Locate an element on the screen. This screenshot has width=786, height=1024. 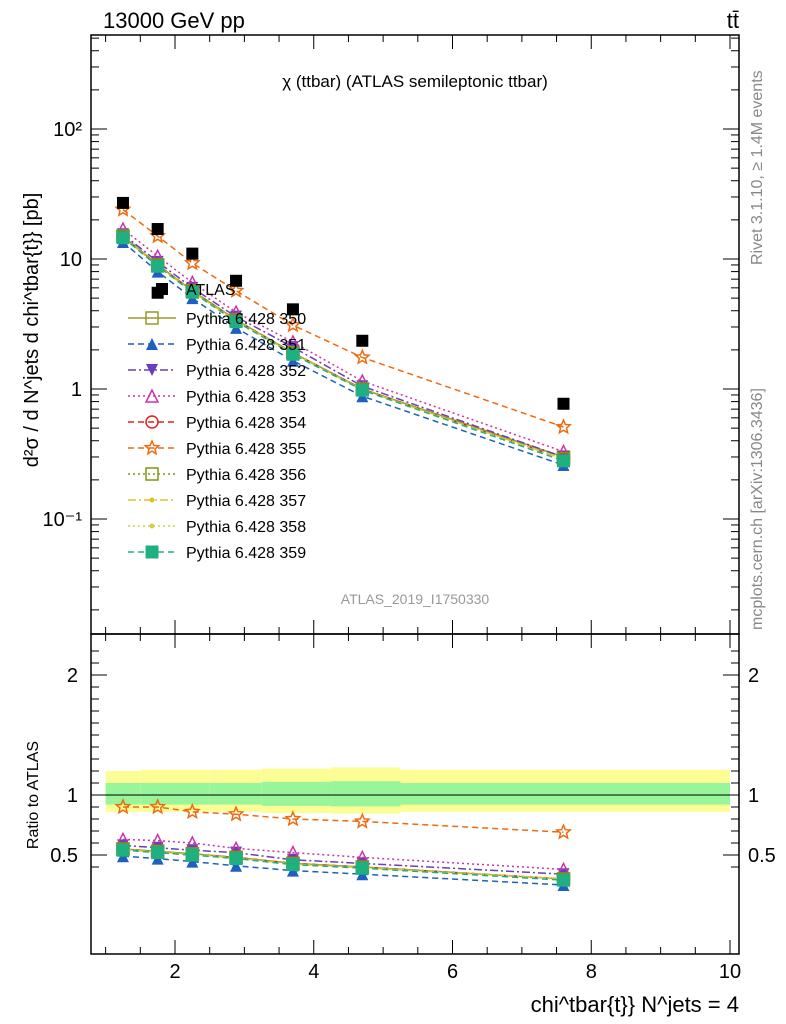
watermark: ATLAS_2019_I1750330 is located at coordinates (415, 599).